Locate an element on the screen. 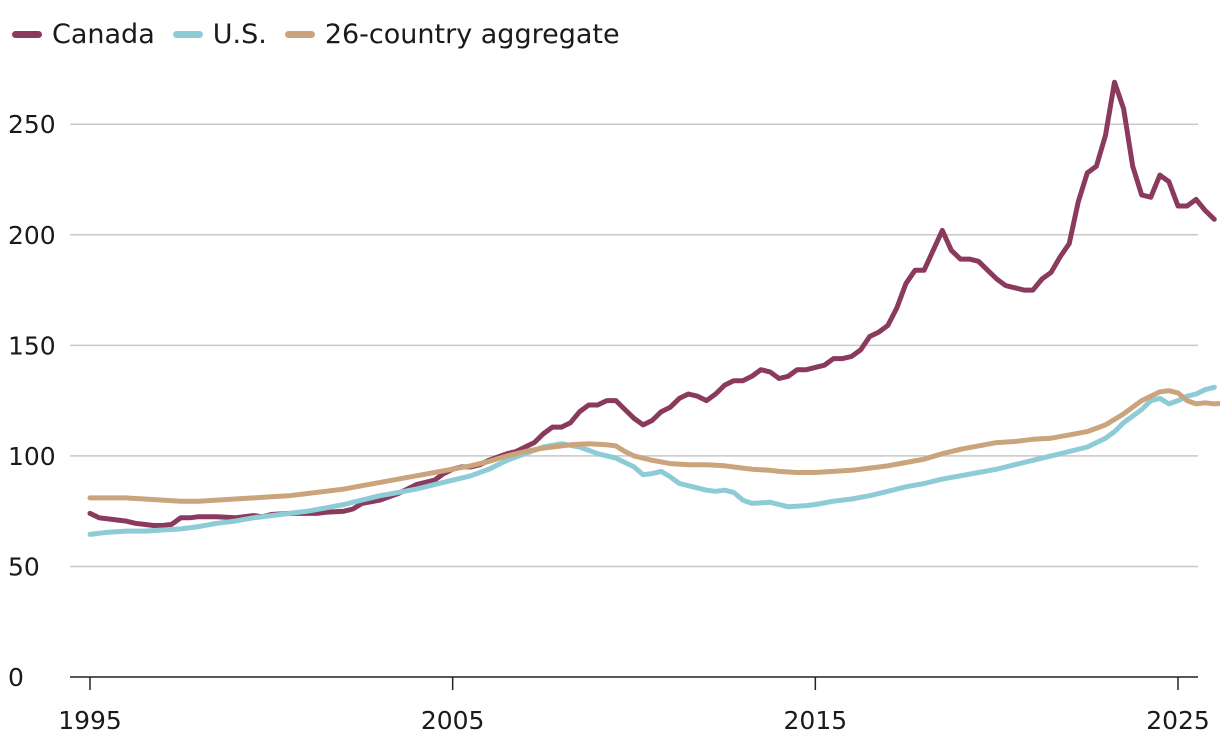 Image resolution: width=1220 pixels, height=744 pixels. legend-label: Canada is located at coordinates (103, 34).